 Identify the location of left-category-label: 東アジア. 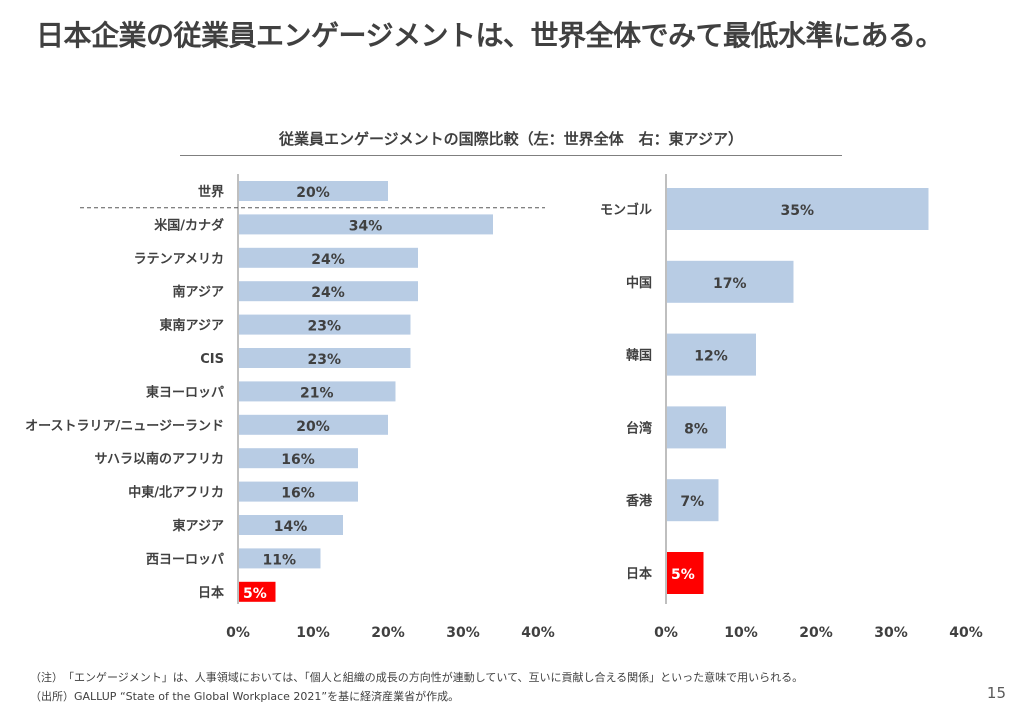
(198, 526).